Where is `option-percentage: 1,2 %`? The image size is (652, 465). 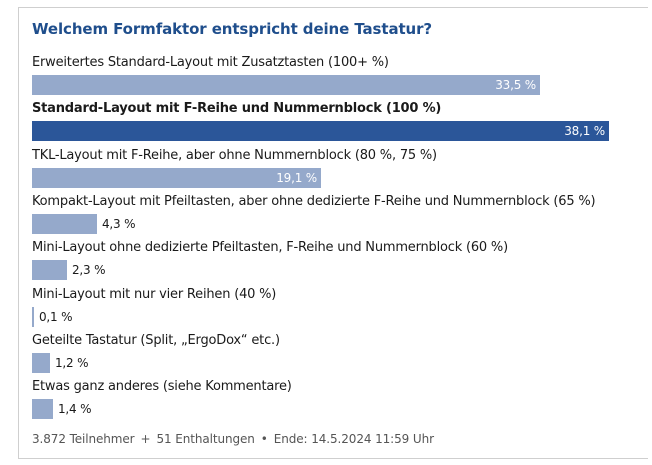
option-percentage: 1,2 % is located at coordinates (72, 362).